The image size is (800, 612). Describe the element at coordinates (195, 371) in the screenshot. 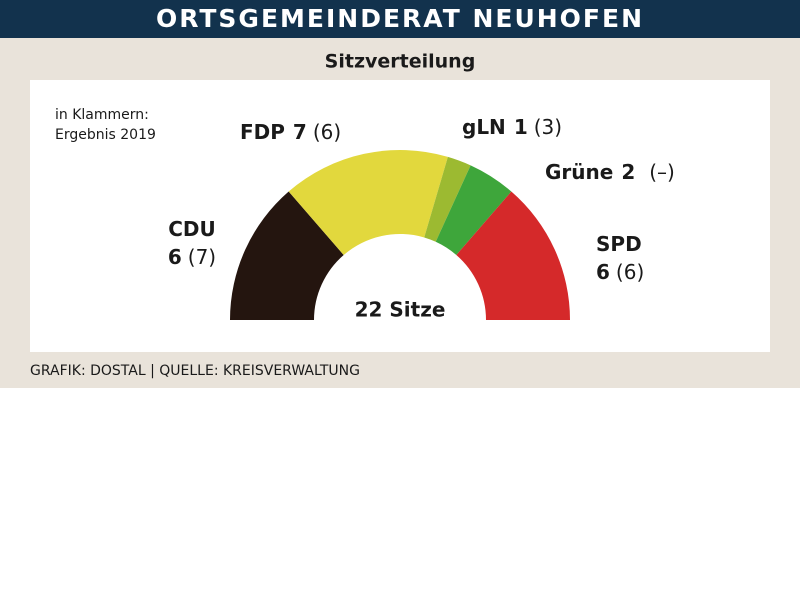

I see `source: GRAFIK: DOSTAL | QUELLE: KREISVERWALTUNG` at that location.